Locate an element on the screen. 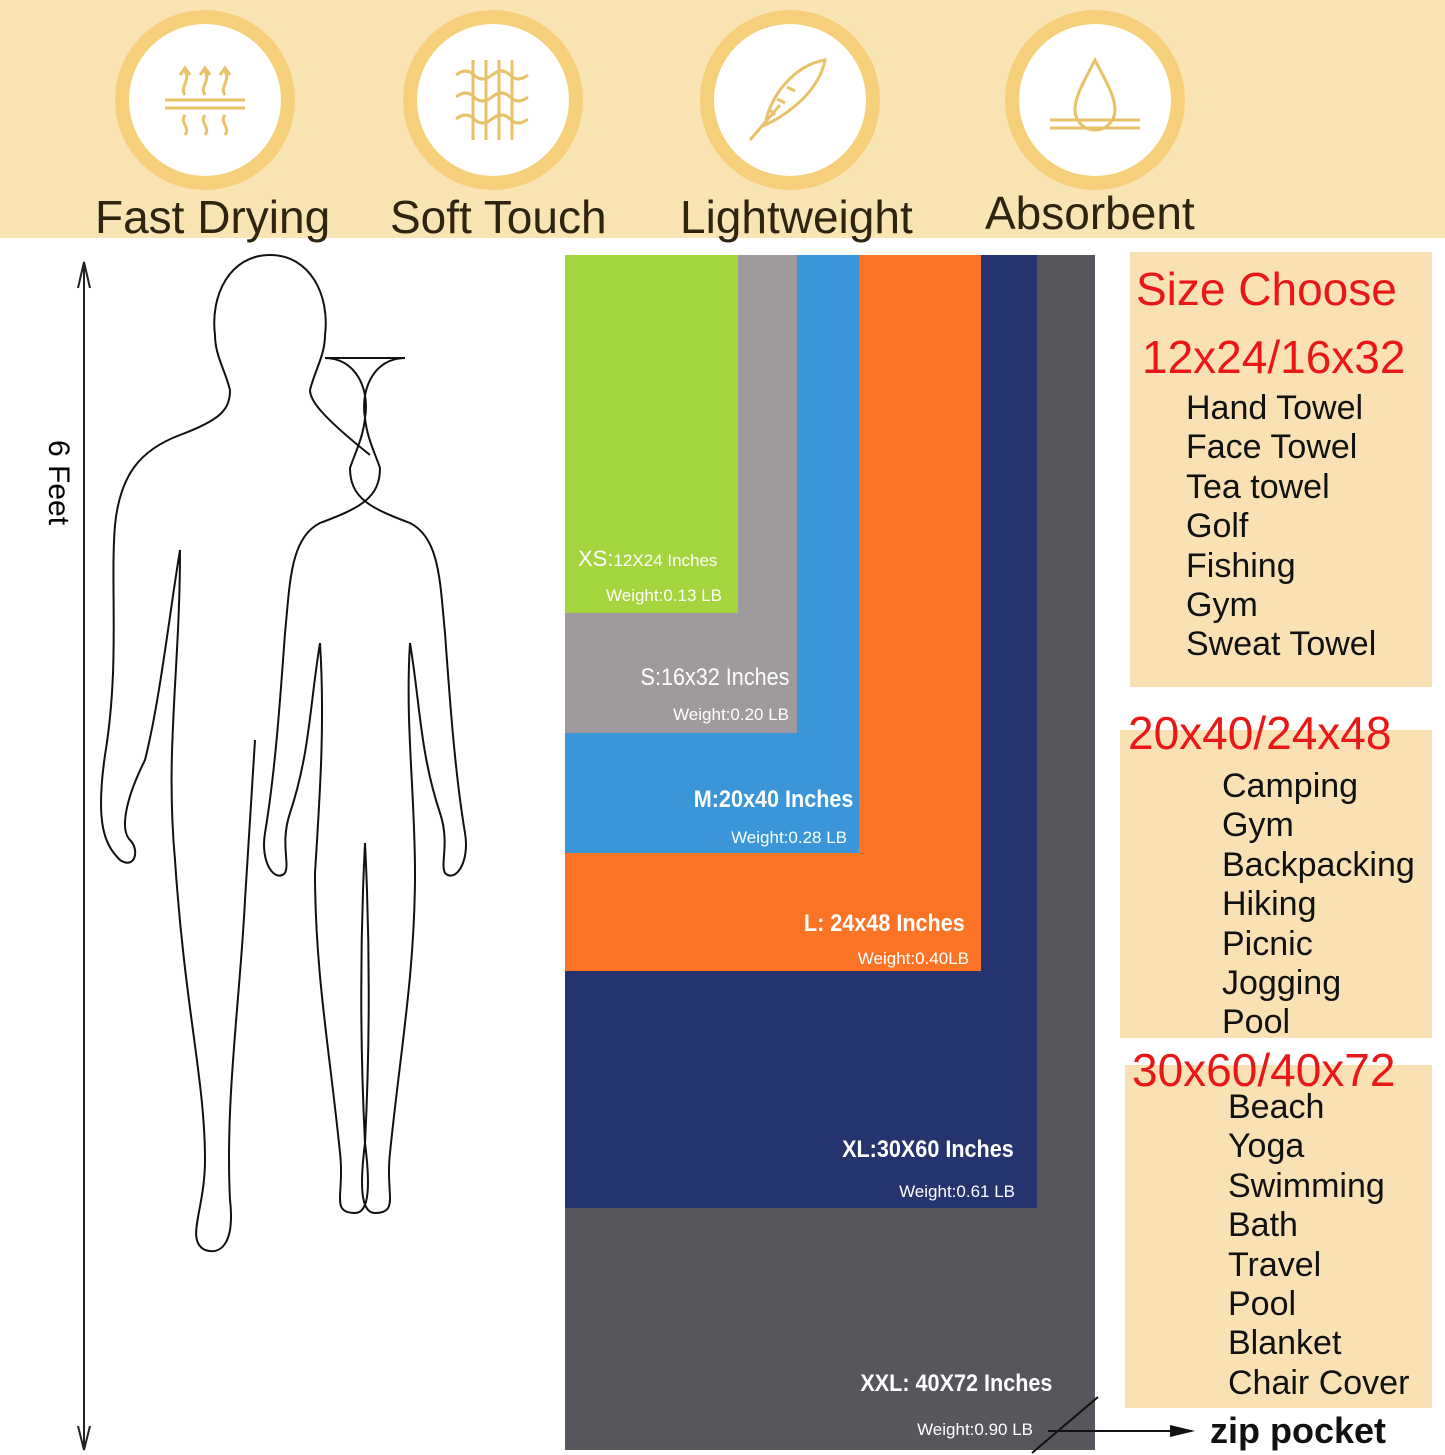 This screenshot has height=1455, width=1445. size-group-heading: 20x40/24x48 is located at coordinates (1260, 733).